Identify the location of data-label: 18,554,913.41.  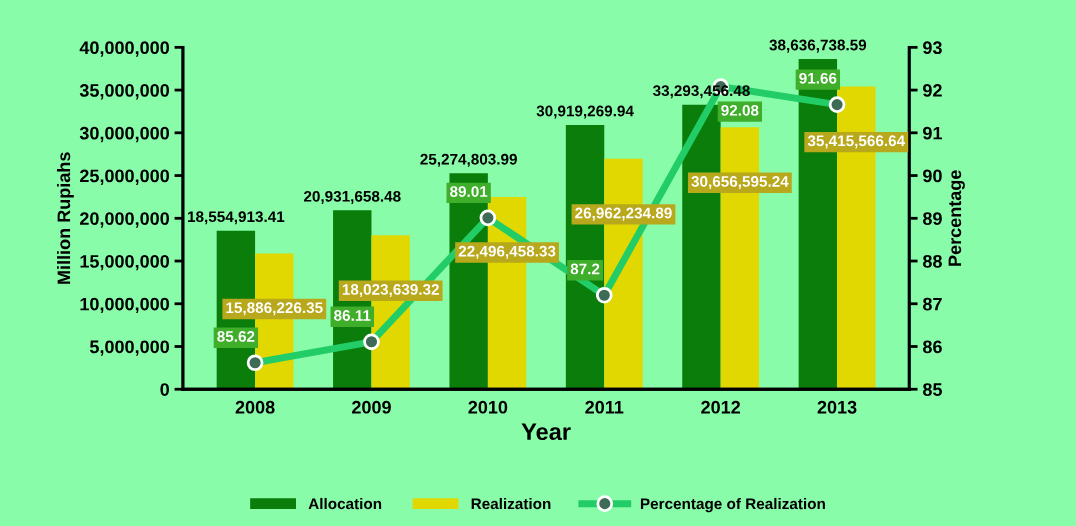
(236, 218).